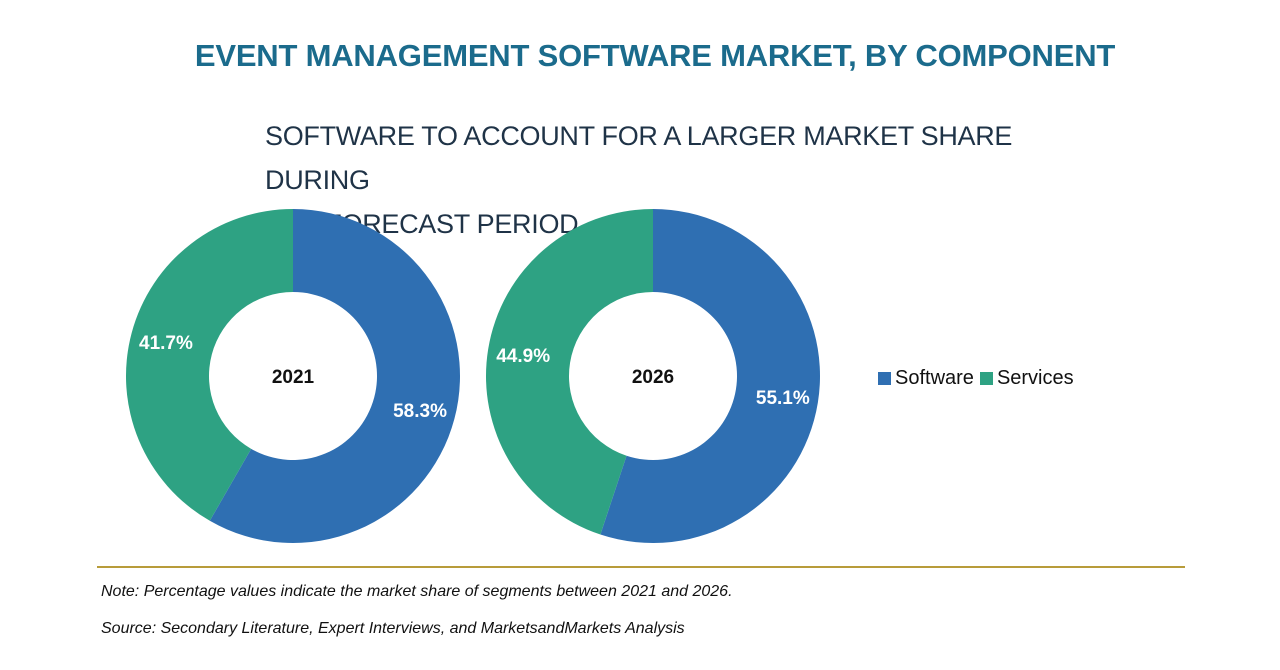 Image resolution: width=1280 pixels, height=670 pixels. I want to click on donut-center-label-2021: 2021, so click(293, 377).